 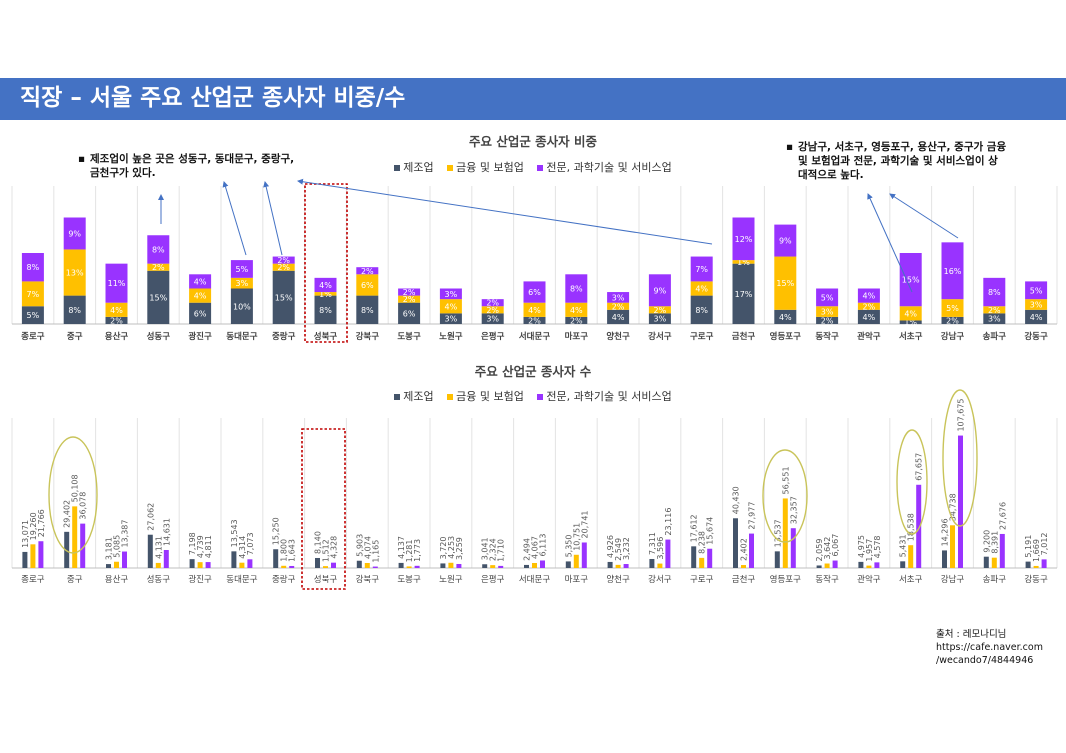 I want to click on data-label: 15,250, so click(x=276, y=531).